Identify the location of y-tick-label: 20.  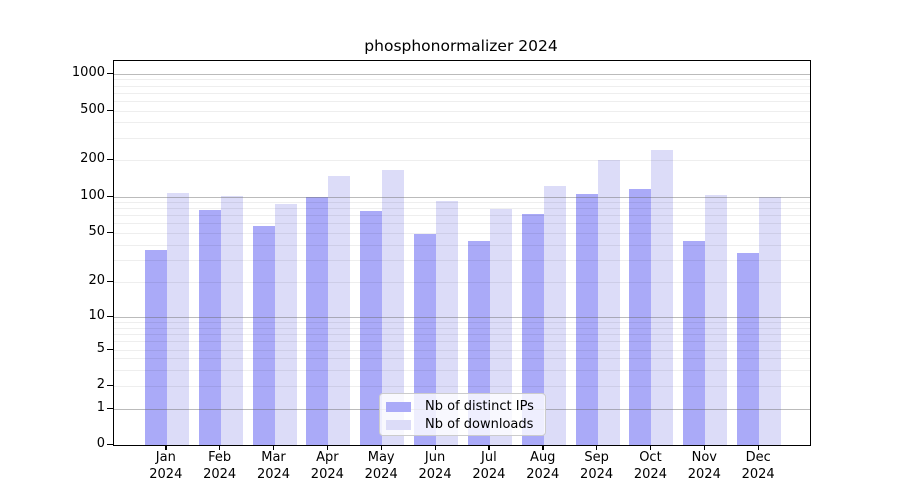
(96, 280).